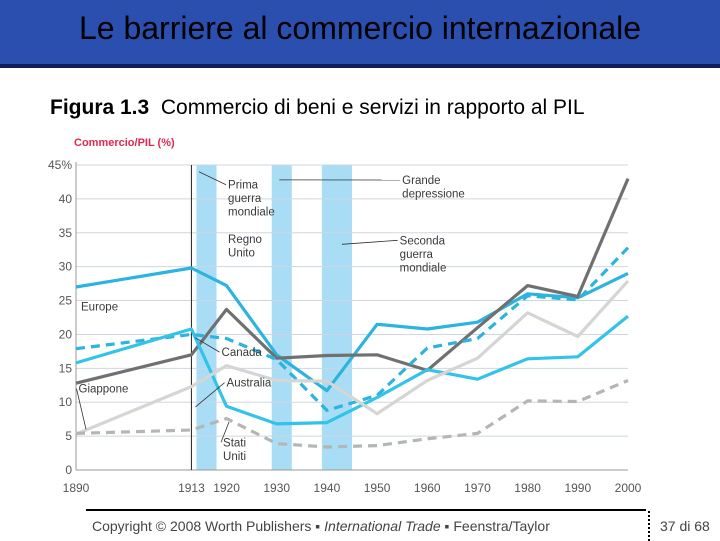 The image size is (720, 541). What do you see at coordinates (66, 199) in the screenshot?
I see `y-tick-label: 40` at bounding box center [66, 199].